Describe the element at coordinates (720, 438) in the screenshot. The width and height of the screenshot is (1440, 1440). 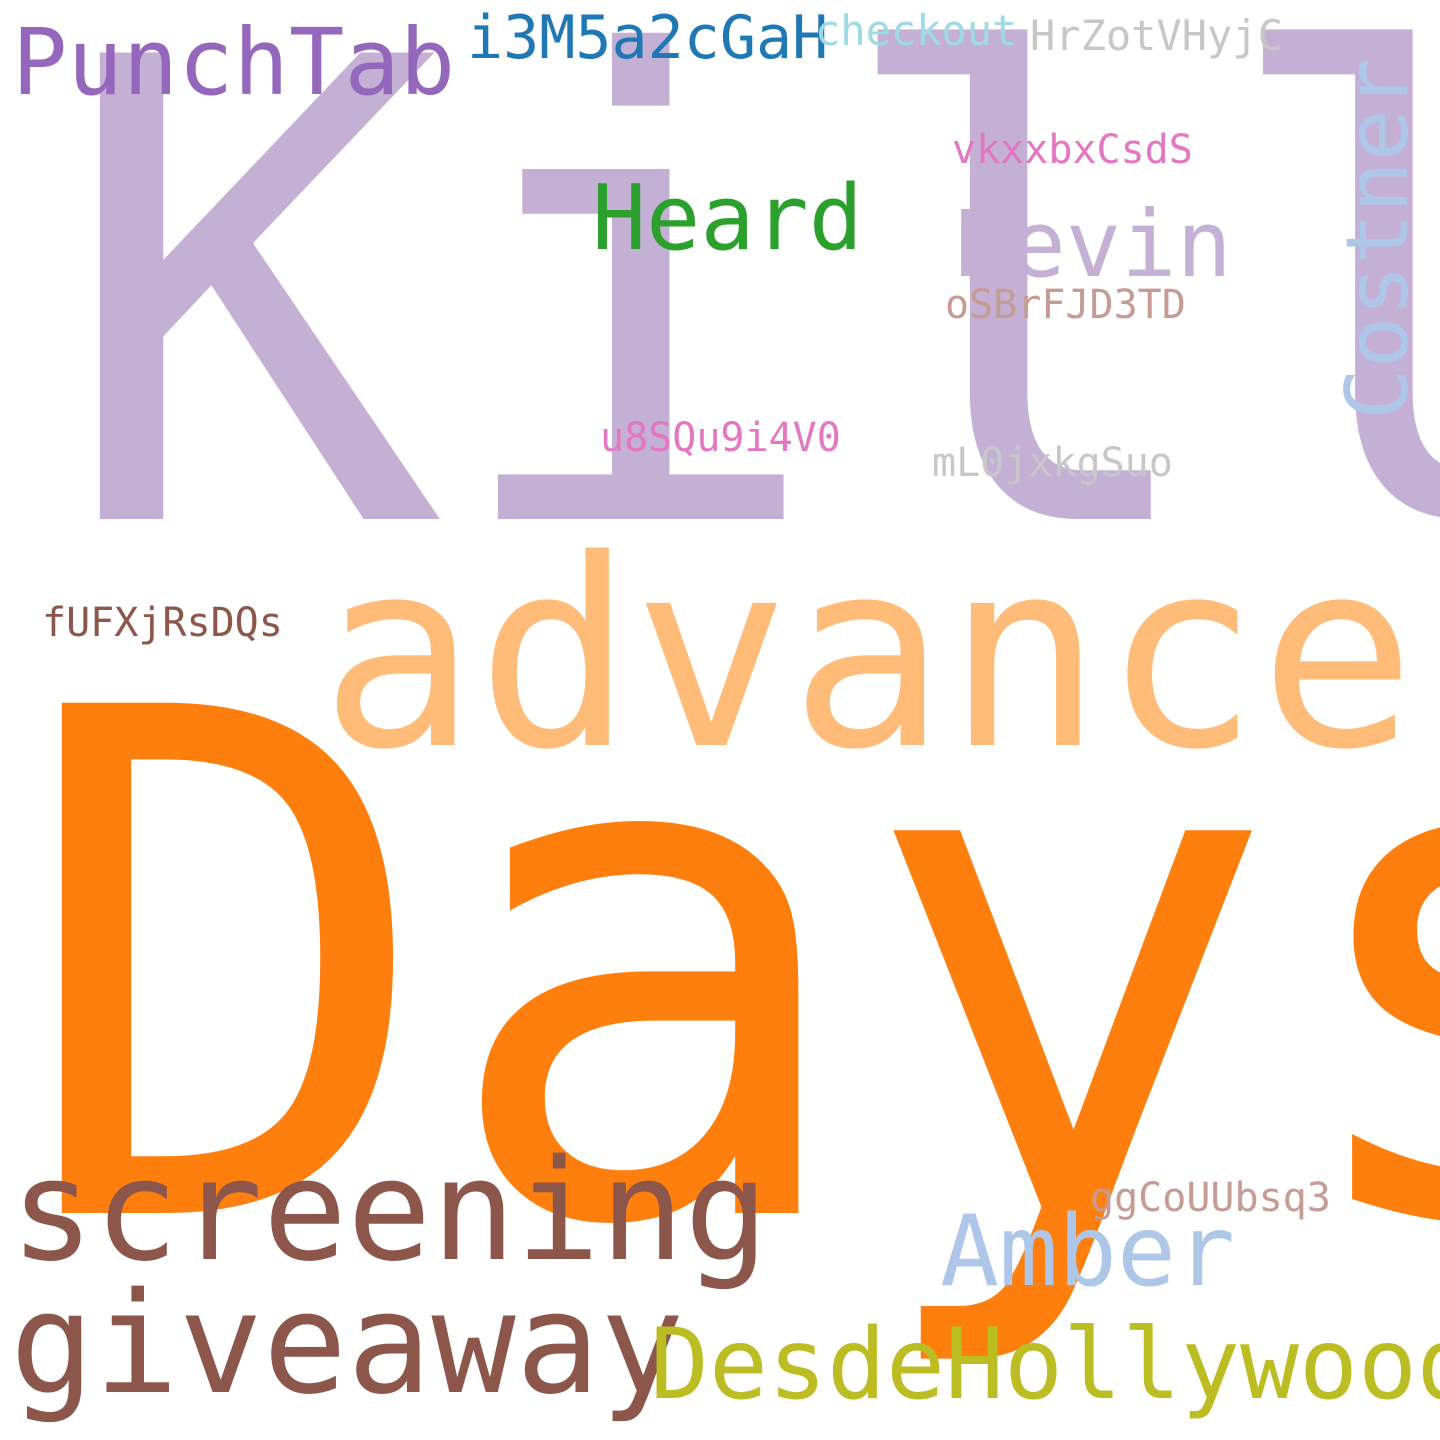
I see `word-u8squ9i4v0: u8SQu9i4V0` at that location.